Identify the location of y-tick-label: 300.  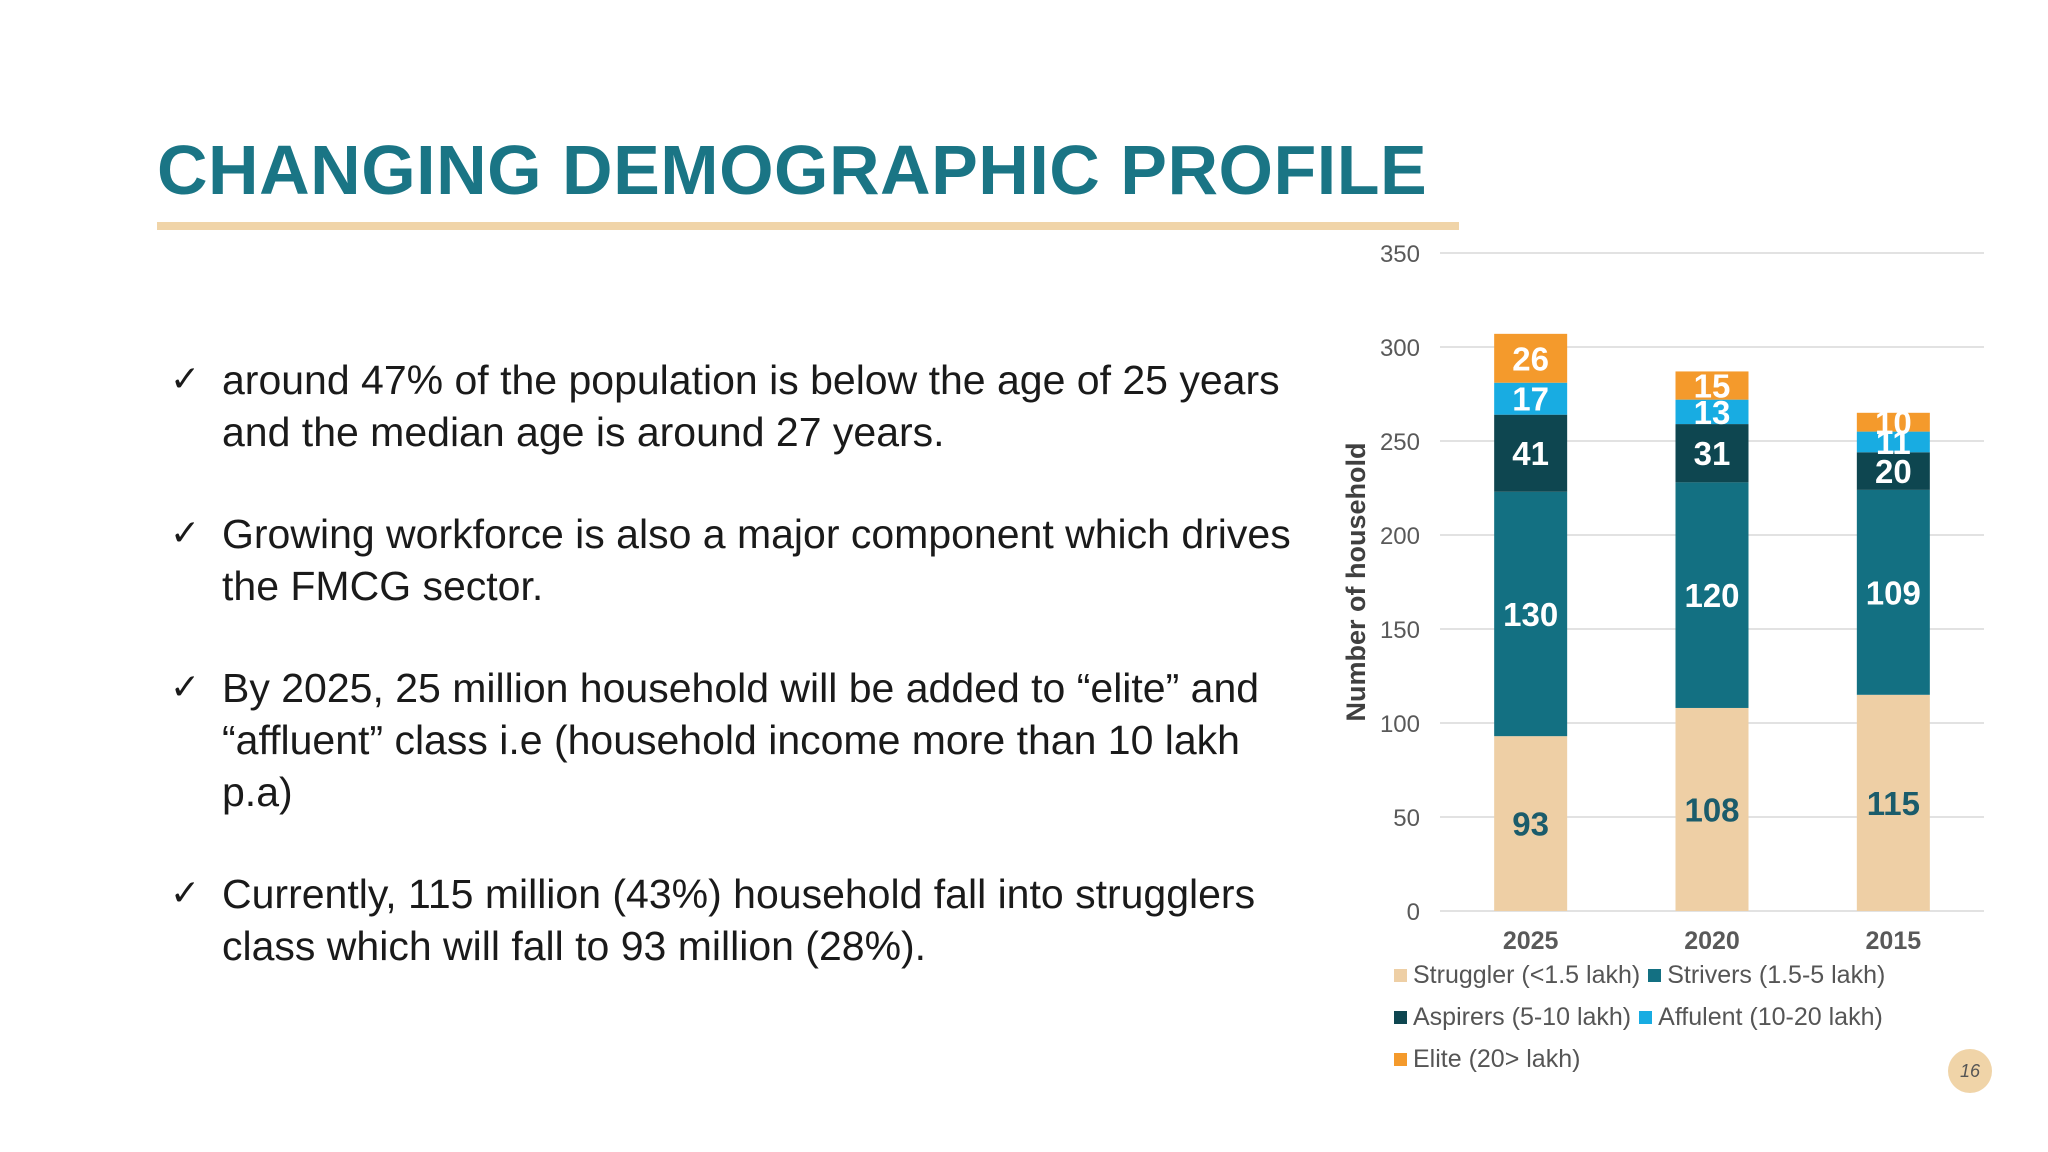
(1400, 348).